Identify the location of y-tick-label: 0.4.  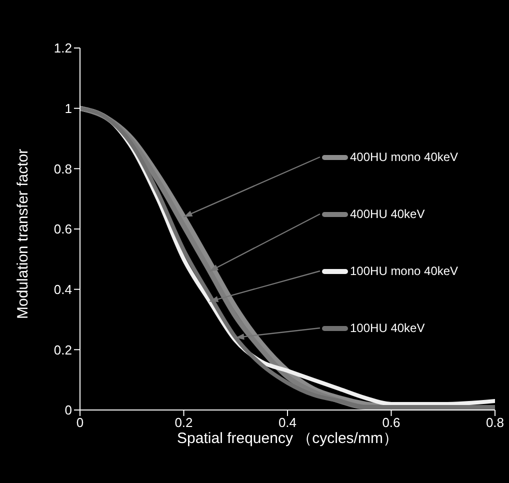
(63, 289).